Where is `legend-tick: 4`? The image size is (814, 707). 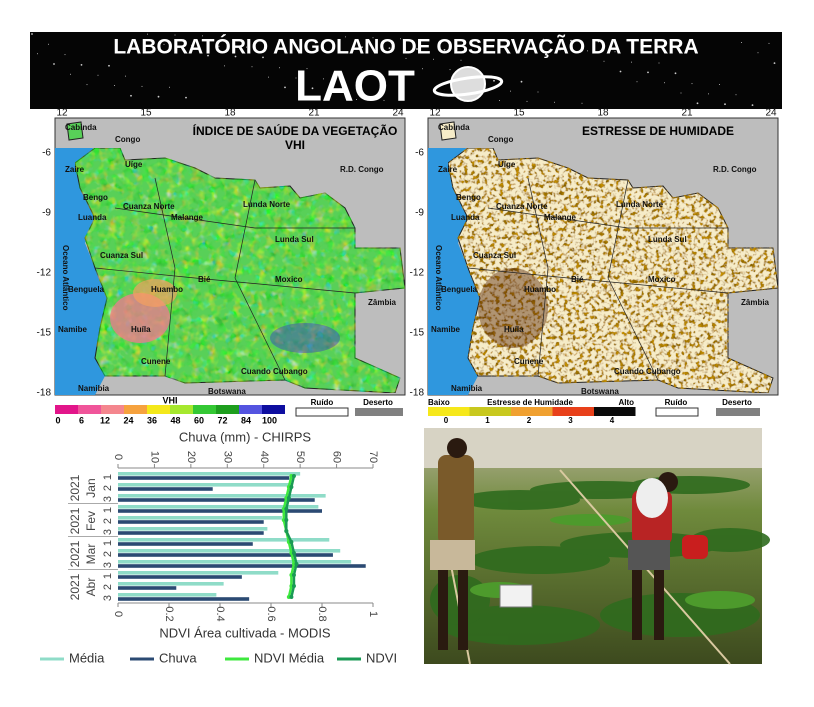 legend-tick: 4 is located at coordinates (612, 420).